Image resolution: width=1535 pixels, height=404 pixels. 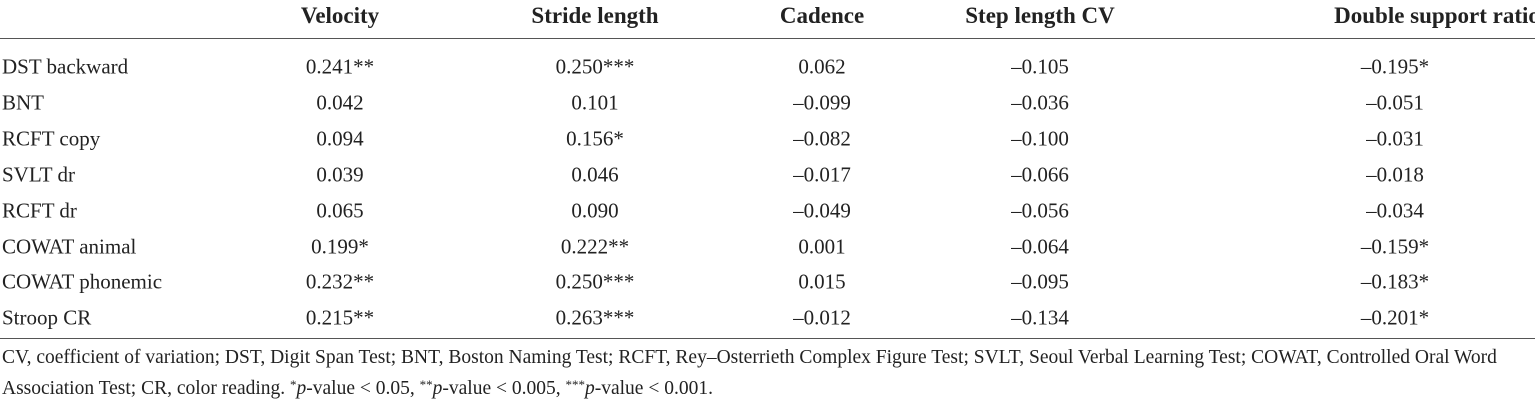 What do you see at coordinates (1040, 210) in the screenshot?
I see `table-cell: –0.056` at bounding box center [1040, 210].